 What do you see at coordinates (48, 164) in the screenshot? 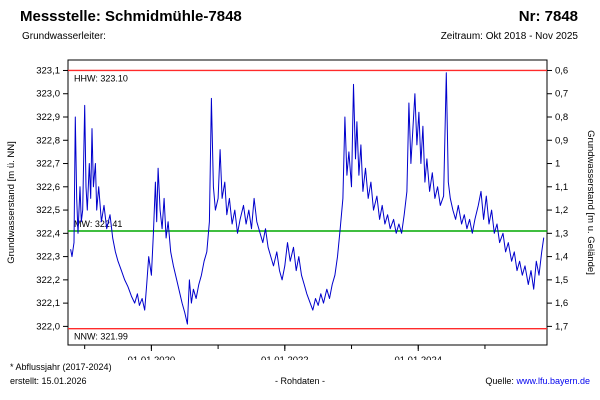
I see `y-left-tick-label: 322,7` at bounding box center [48, 164].